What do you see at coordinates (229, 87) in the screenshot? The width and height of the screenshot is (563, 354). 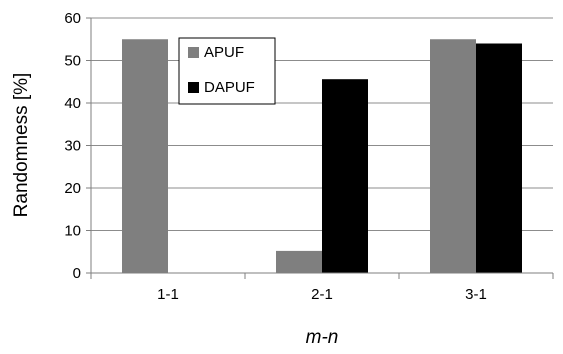 I see `legend-label-dapuf: DAPUF` at bounding box center [229, 87].